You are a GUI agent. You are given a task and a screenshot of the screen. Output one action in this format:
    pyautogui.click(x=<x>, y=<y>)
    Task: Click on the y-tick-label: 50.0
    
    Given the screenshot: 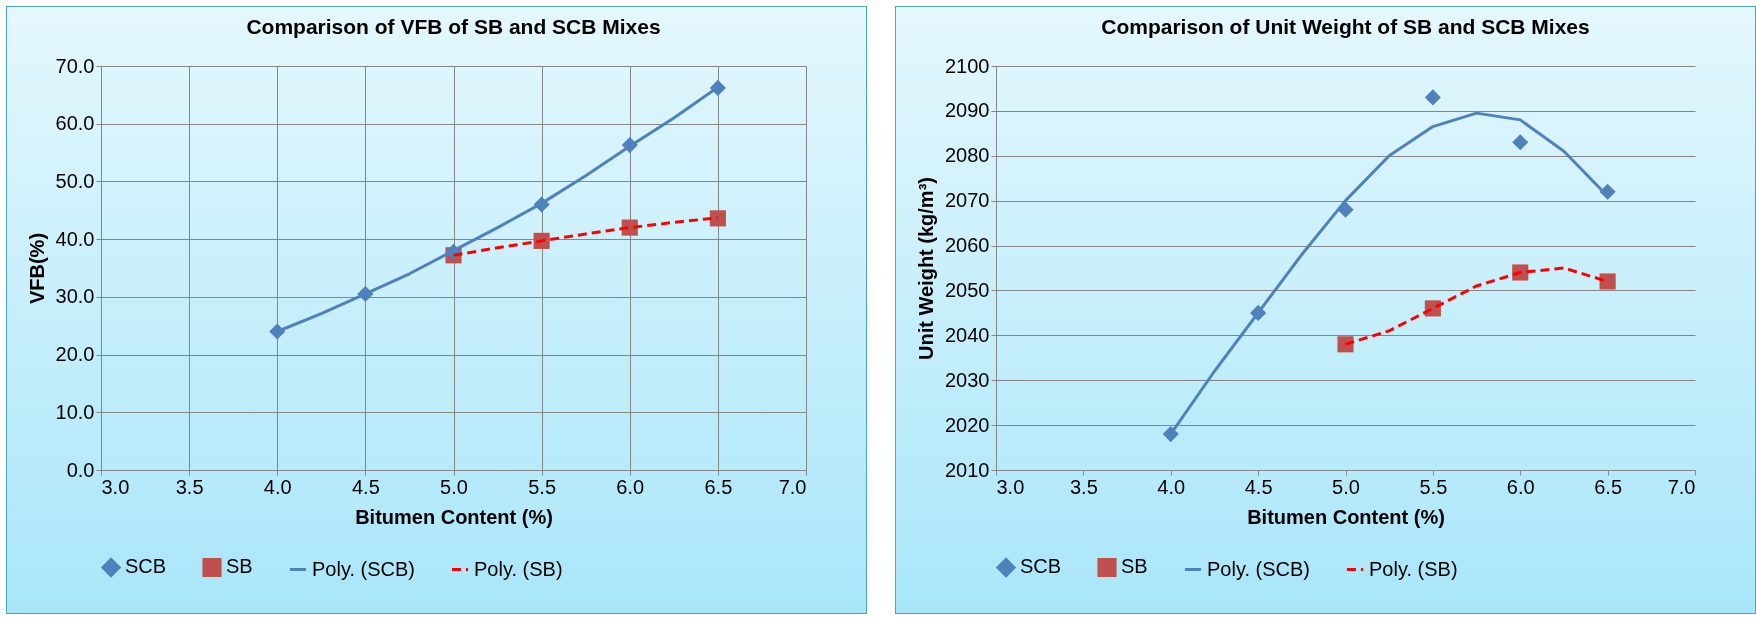 What is the action you would take?
    pyautogui.click(x=75, y=180)
    